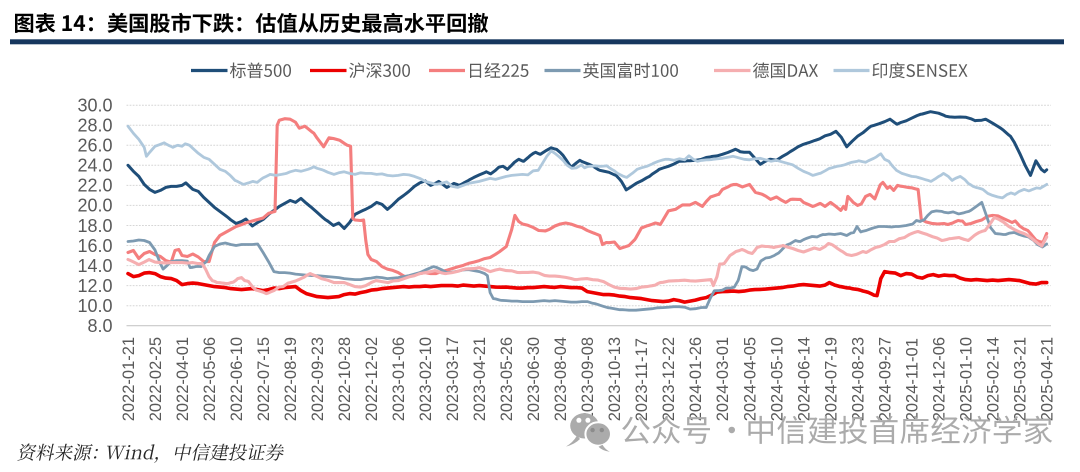  I want to click on svg-text: 2023-08-04, so click(561, 379).